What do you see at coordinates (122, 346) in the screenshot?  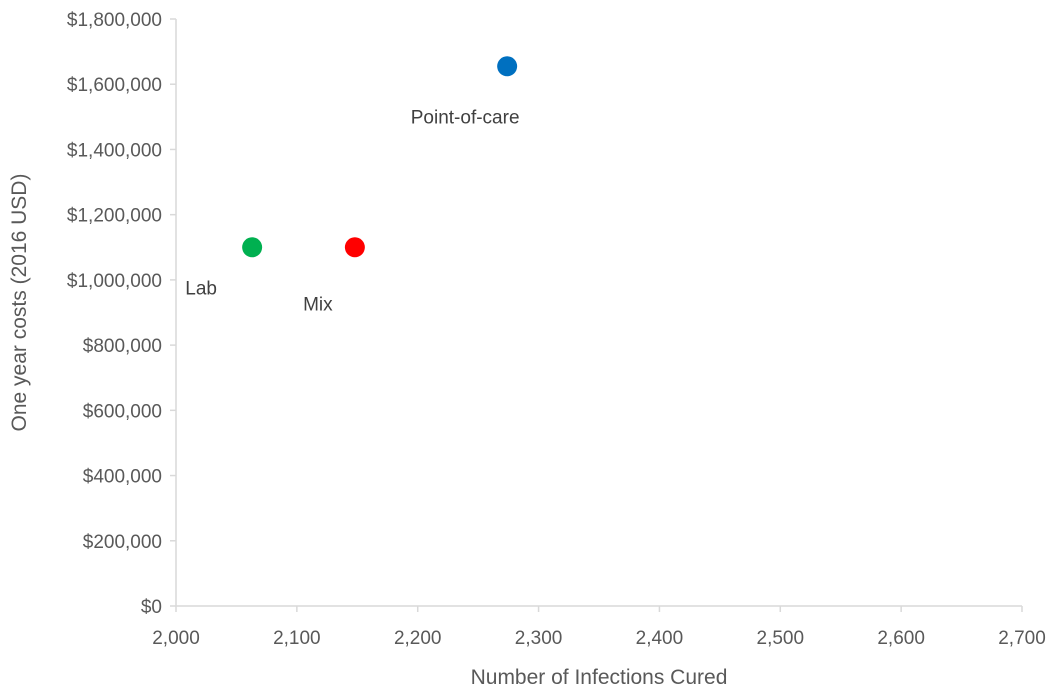 I see `y-tick-label: $800,000` at bounding box center [122, 346].